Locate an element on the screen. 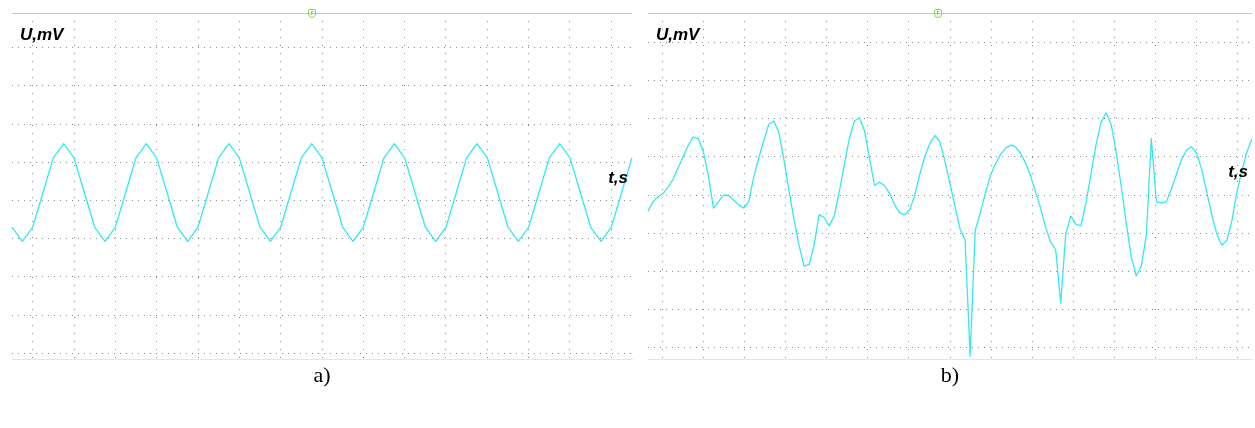 This screenshot has width=1255, height=428. text: a) is located at coordinates (322, 375).